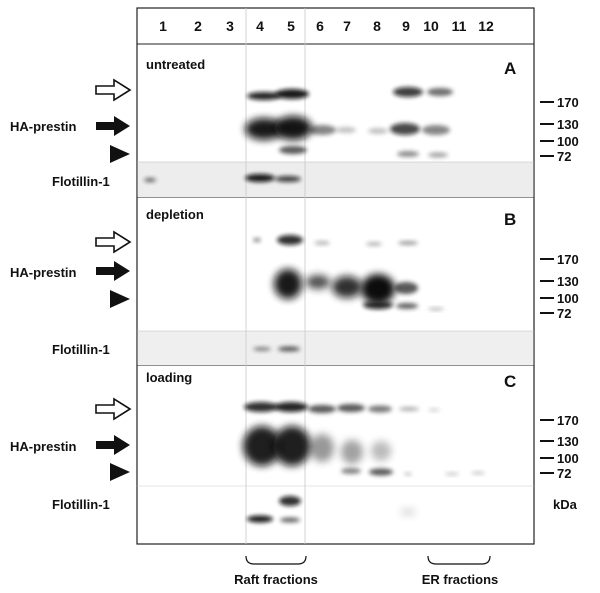 This screenshot has width=600, height=593. Describe the element at coordinates (459, 26) in the screenshot. I see `lane-number: 11` at that location.